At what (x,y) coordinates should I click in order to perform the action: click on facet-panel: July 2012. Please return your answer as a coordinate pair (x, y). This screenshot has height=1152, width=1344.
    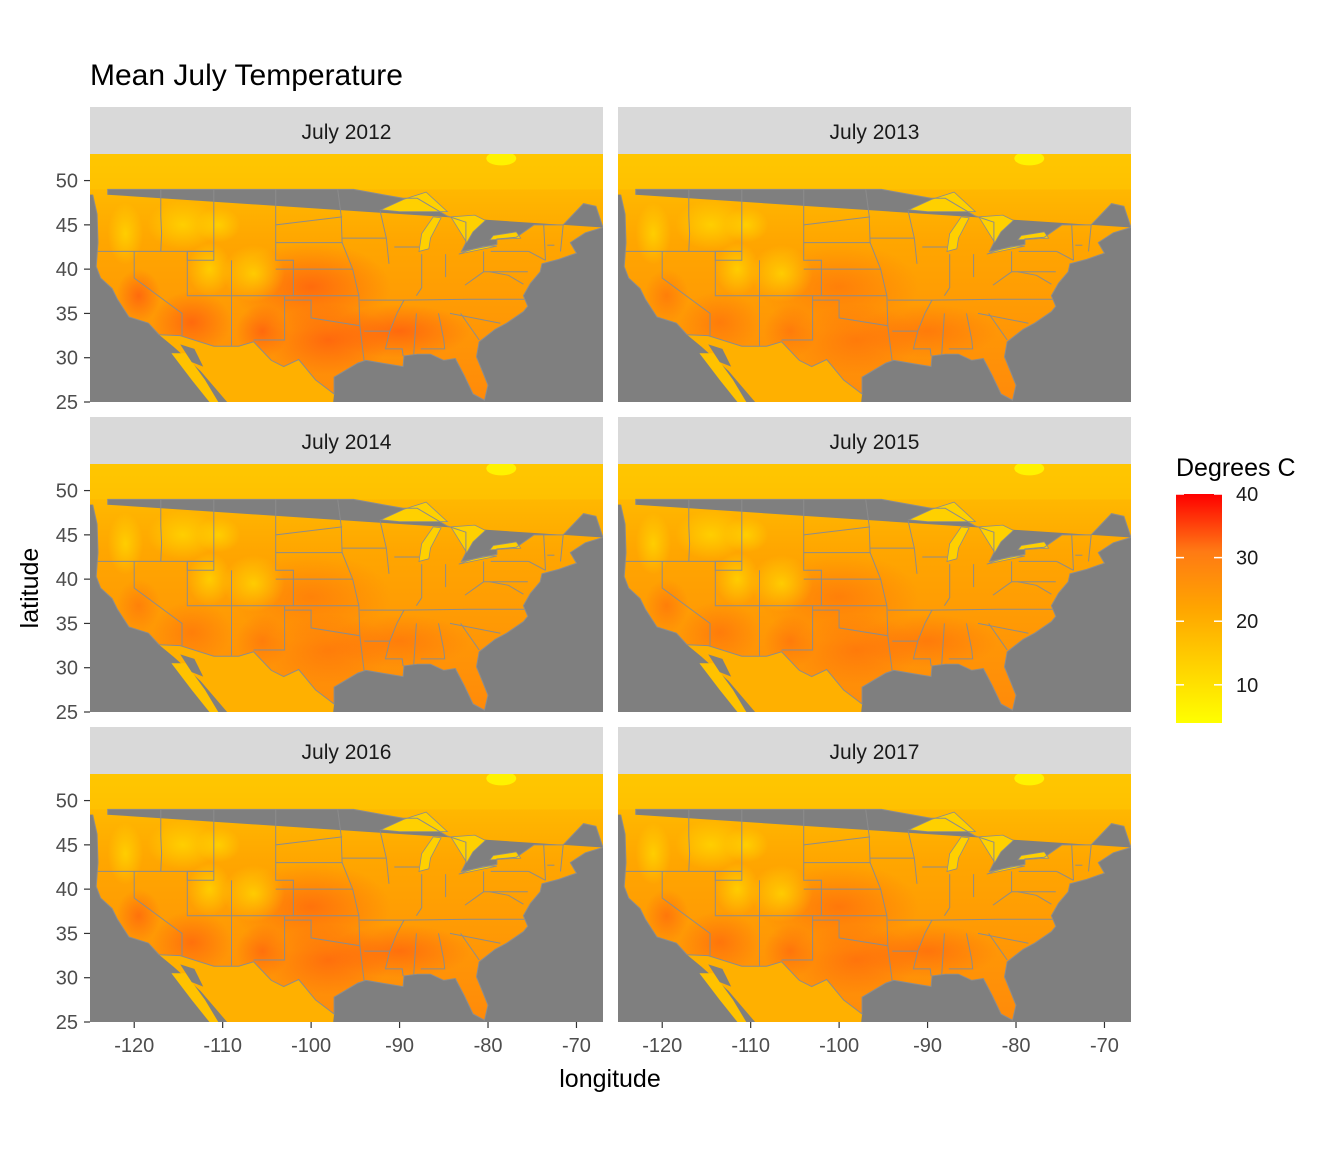
    Looking at the image, I should click on (346, 254).